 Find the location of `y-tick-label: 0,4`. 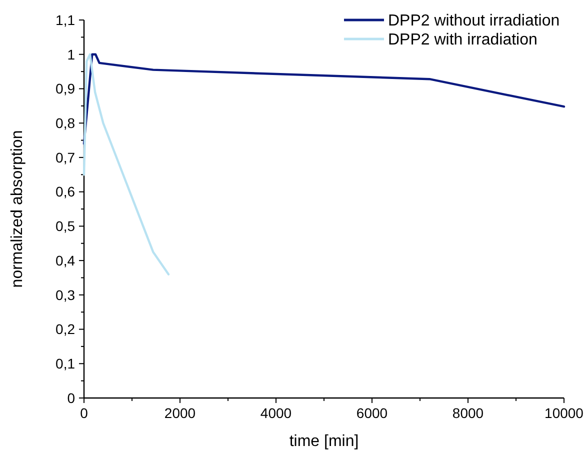

y-tick-label: 0,4 is located at coordinates (66, 260).